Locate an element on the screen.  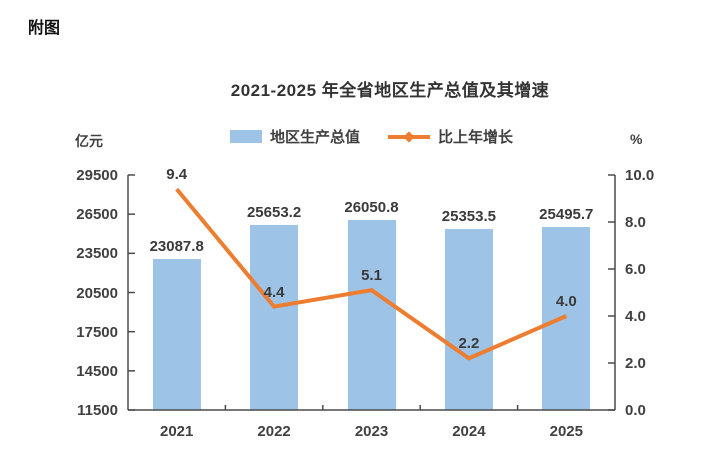
left-axis-tick-label: 20500 is located at coordinates (97, 293).